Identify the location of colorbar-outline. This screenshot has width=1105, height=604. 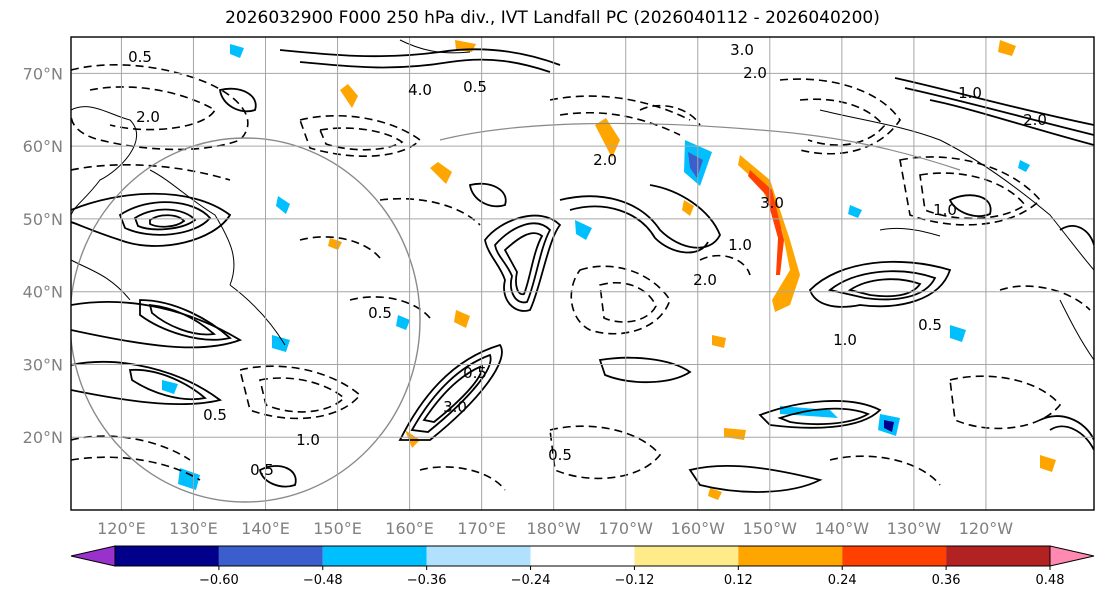
(582, 556).